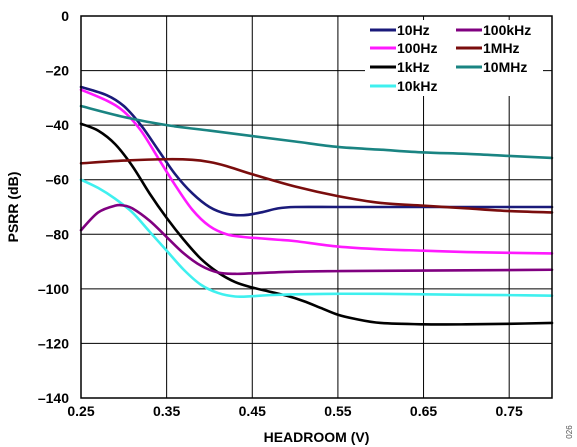 The width and height of the screenshot is (577, 447). Describe the element at coordinates (417, 48) in the screenshot. I see `legend-label: 100Hz` at that location.